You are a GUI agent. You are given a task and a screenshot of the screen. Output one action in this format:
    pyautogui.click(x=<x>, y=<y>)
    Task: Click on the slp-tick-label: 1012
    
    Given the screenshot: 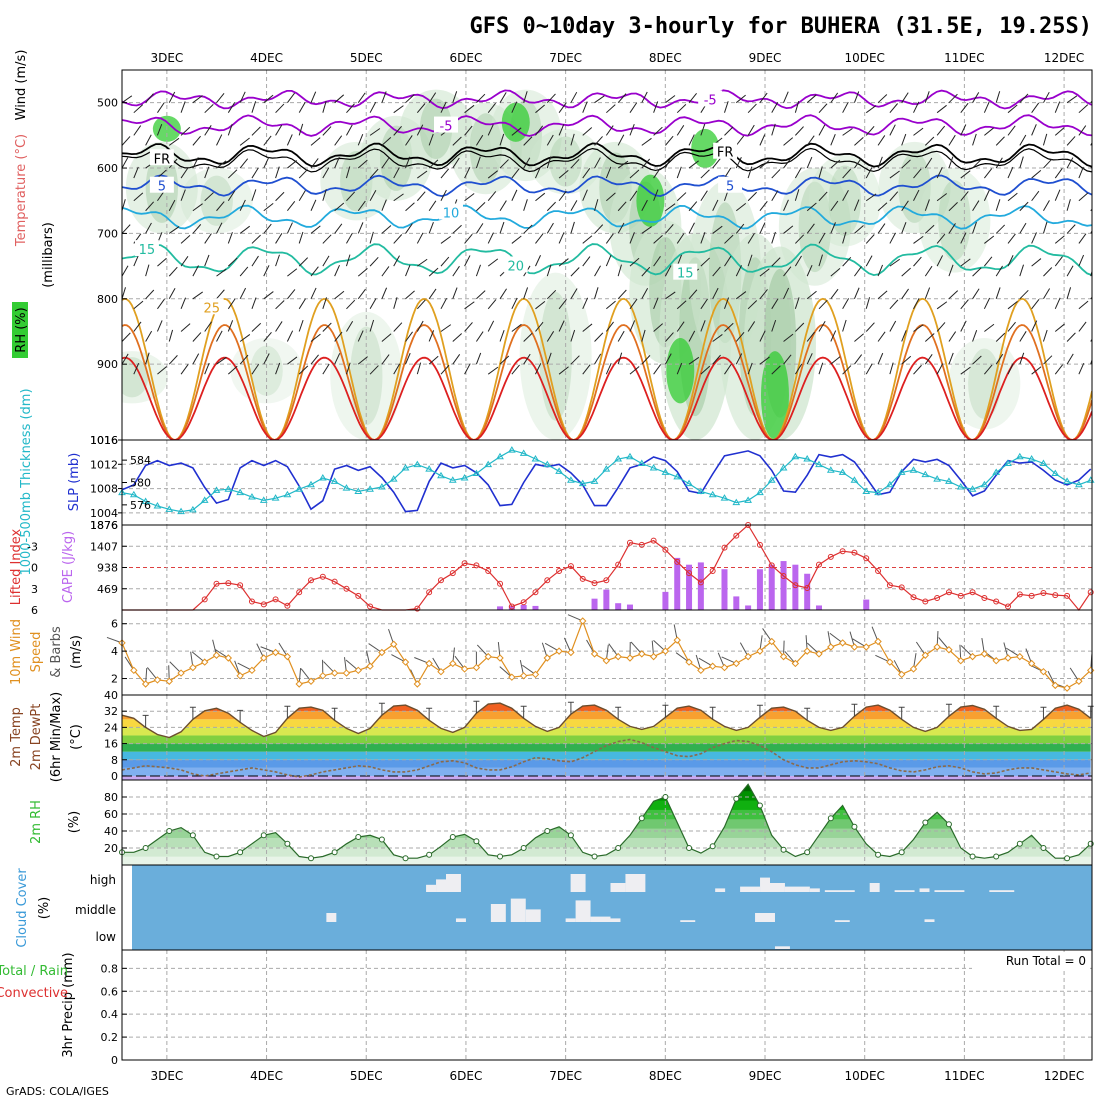 What is the action you would take?
    pyautogui.click(x=104, y=464)
    